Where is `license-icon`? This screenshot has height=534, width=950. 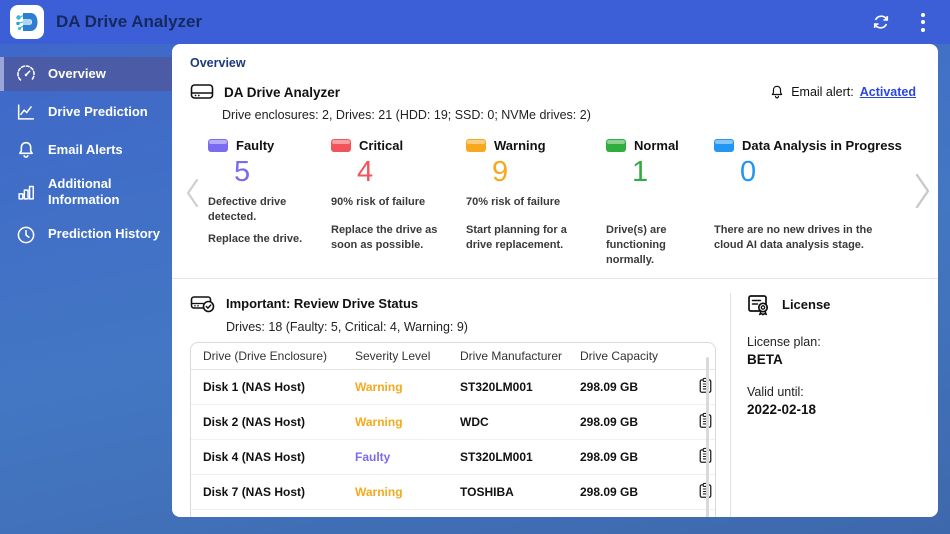 license-icon is located at coordinates (758, 305).